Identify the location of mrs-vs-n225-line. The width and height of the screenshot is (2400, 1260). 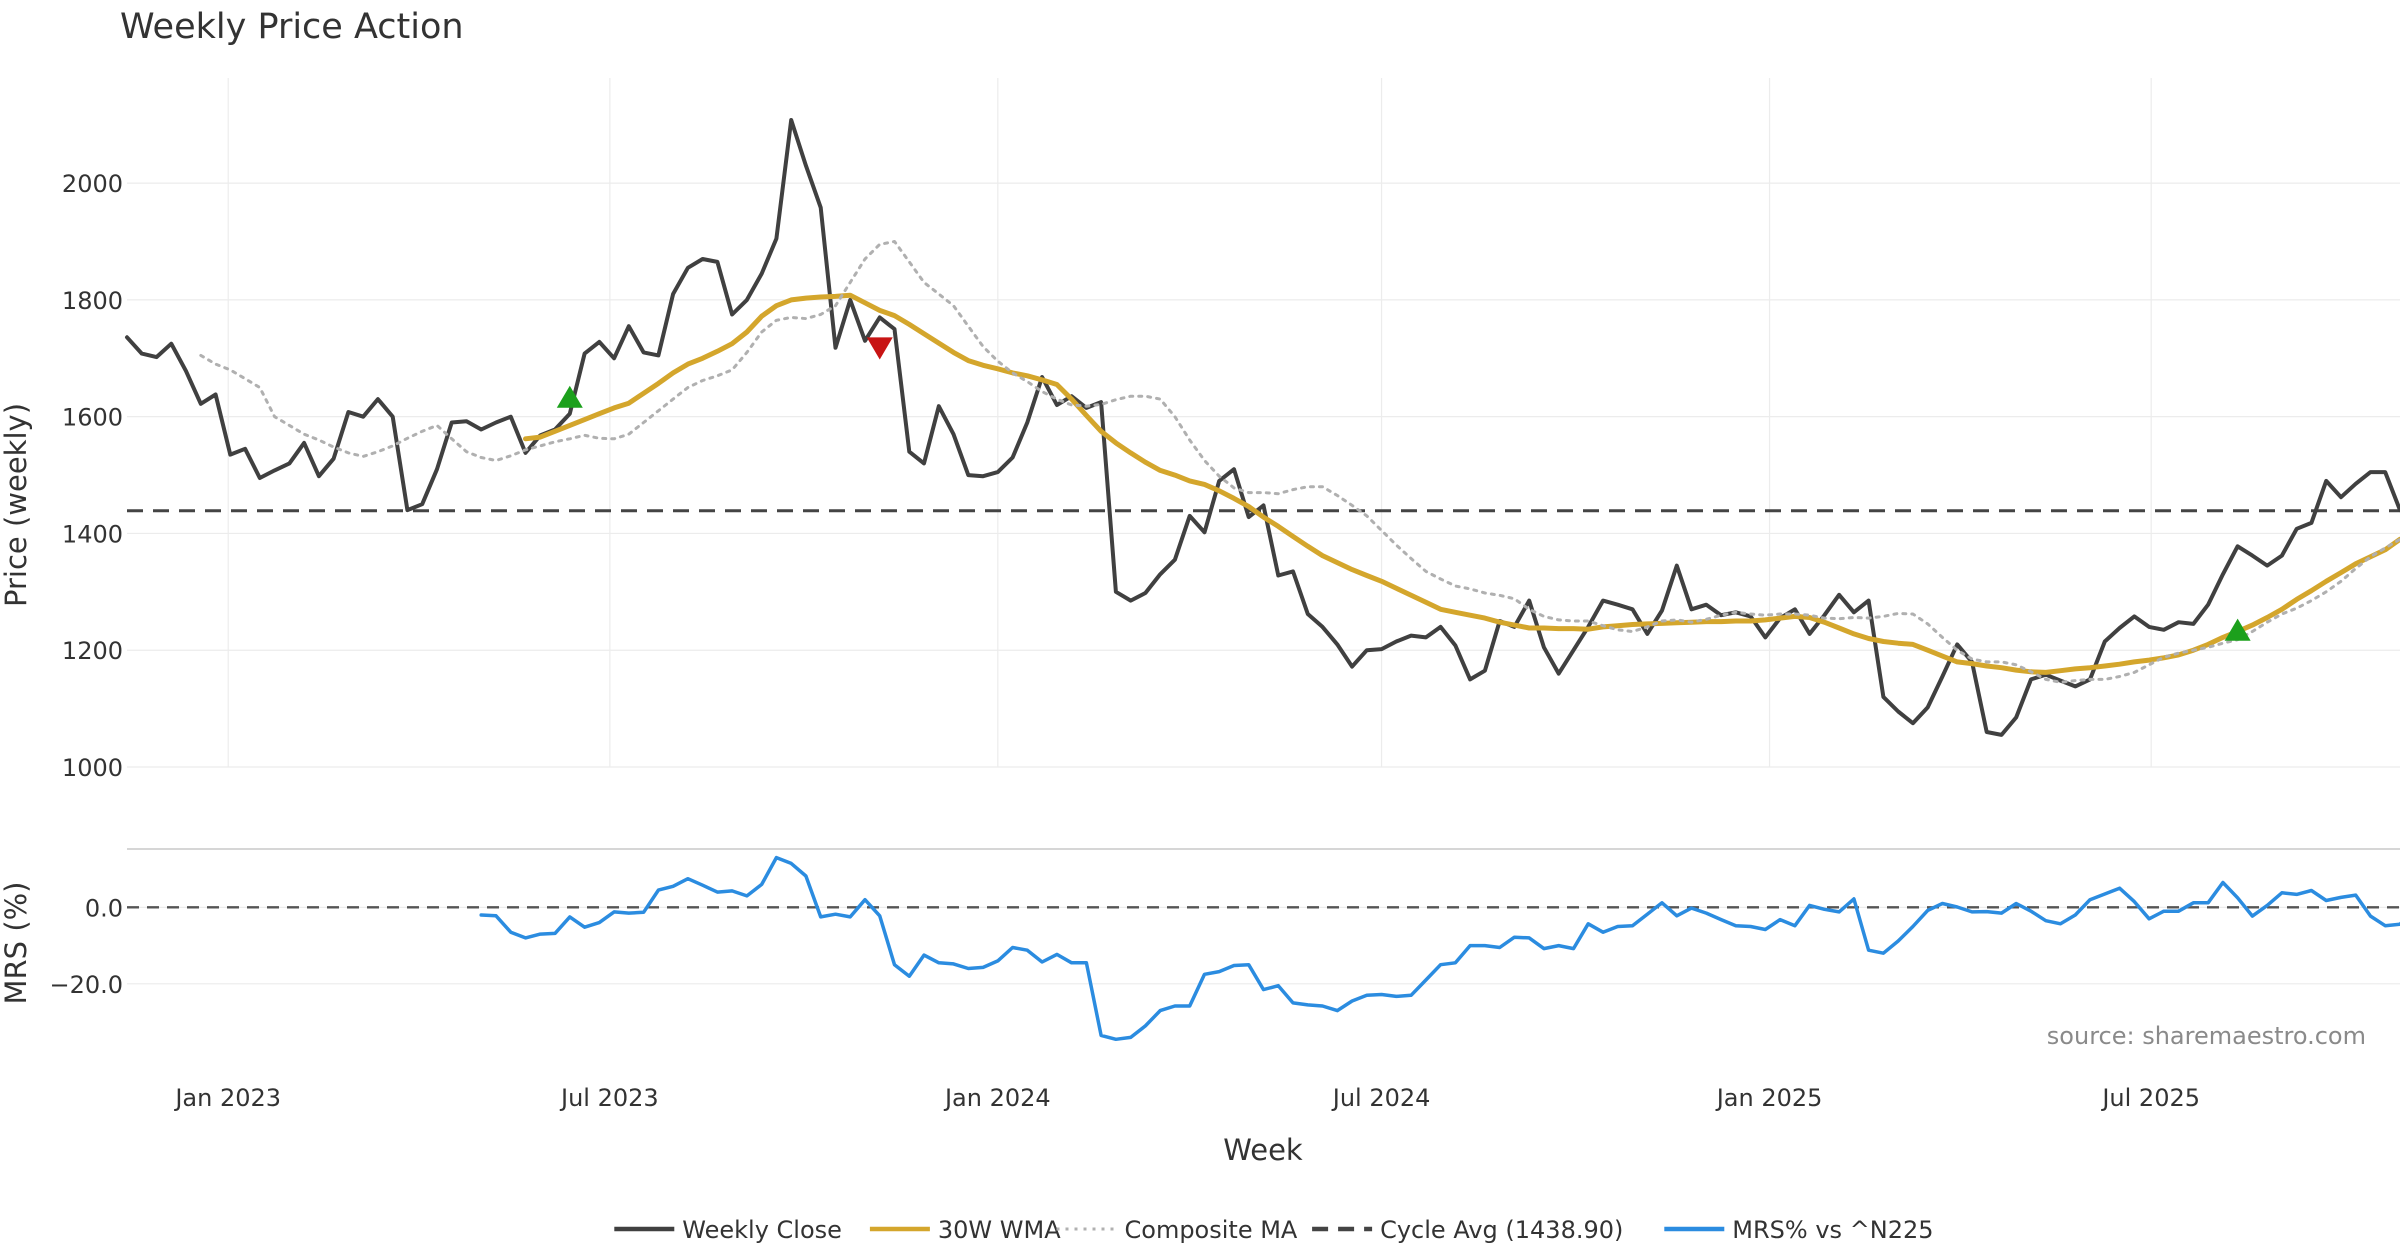
(1439, 948).